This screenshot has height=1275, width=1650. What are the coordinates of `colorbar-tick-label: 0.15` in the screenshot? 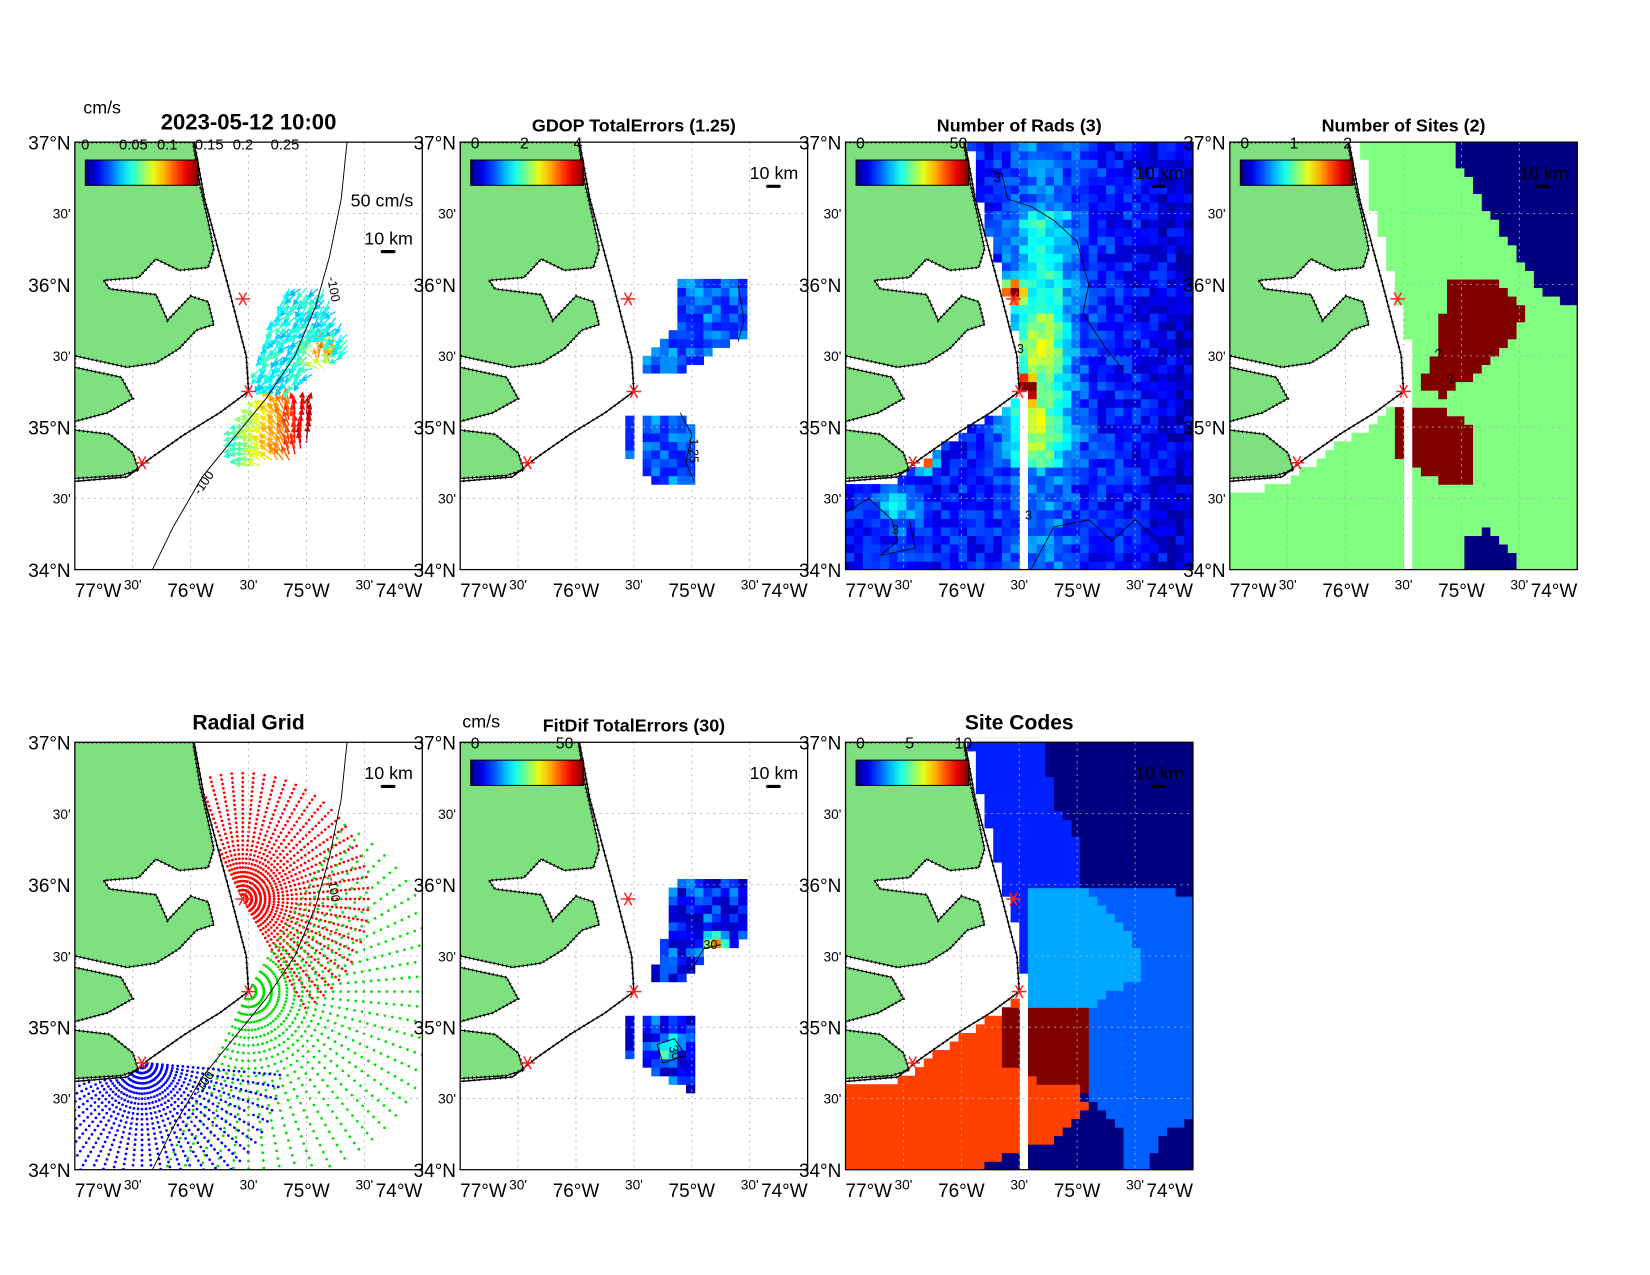 It's located at (209, 146).